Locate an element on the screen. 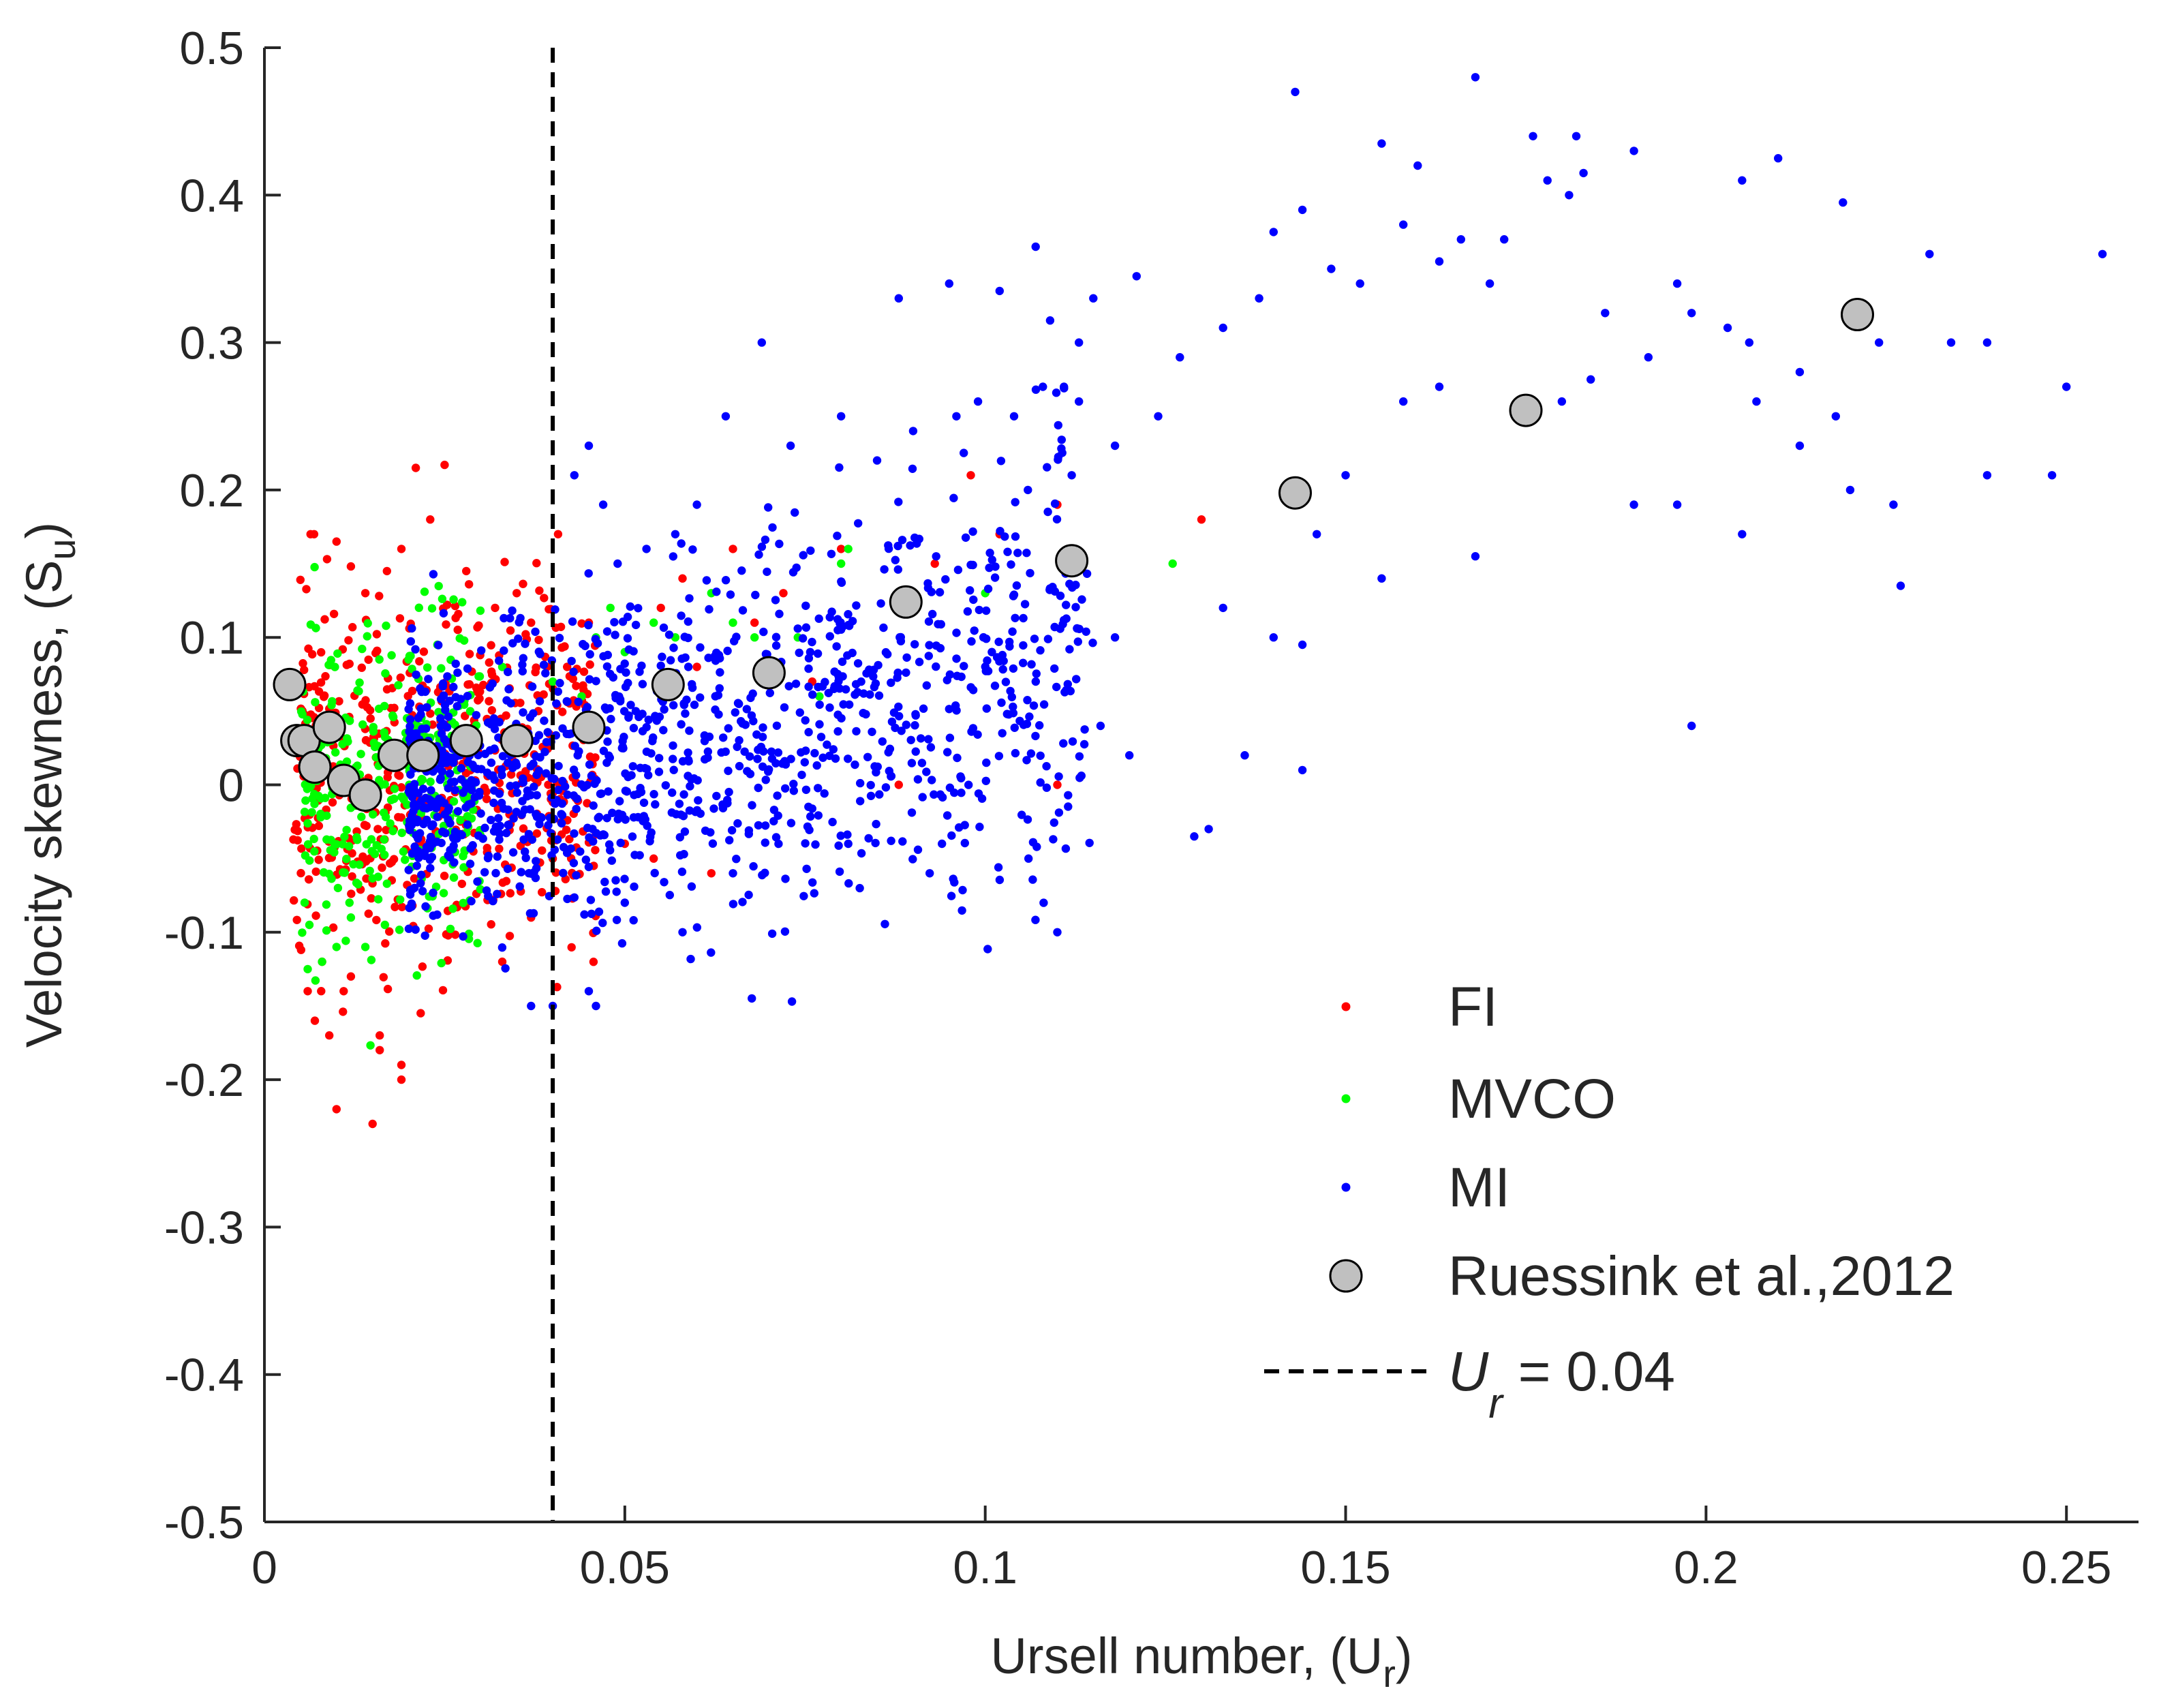  y-tick-label-6: 0.1 is located at coordinates (211, 638).